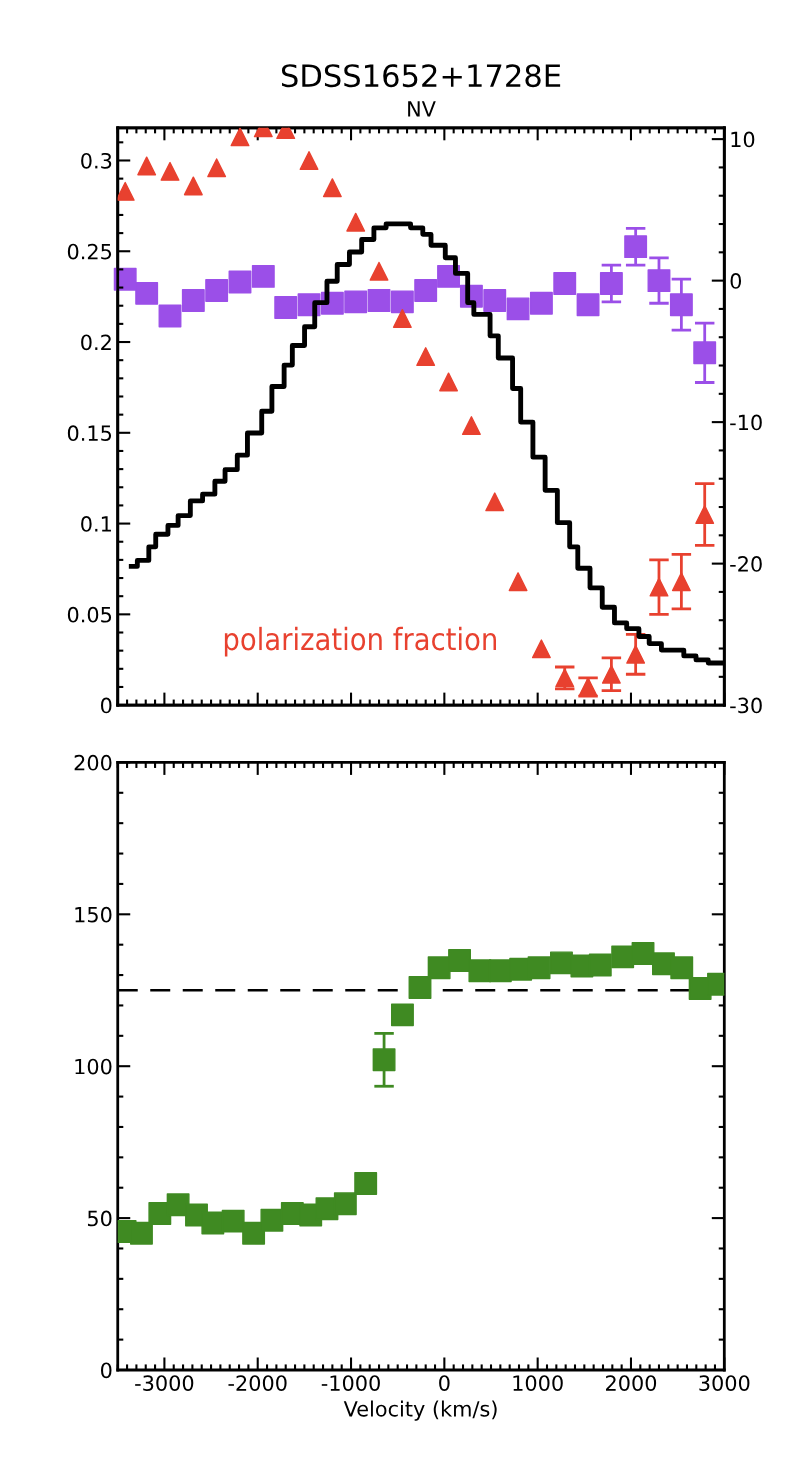  What do you see at coordinates (89, 251) in the screenshot?
I see `y-tick-label: 0.25` at bounding box center [89, 251].